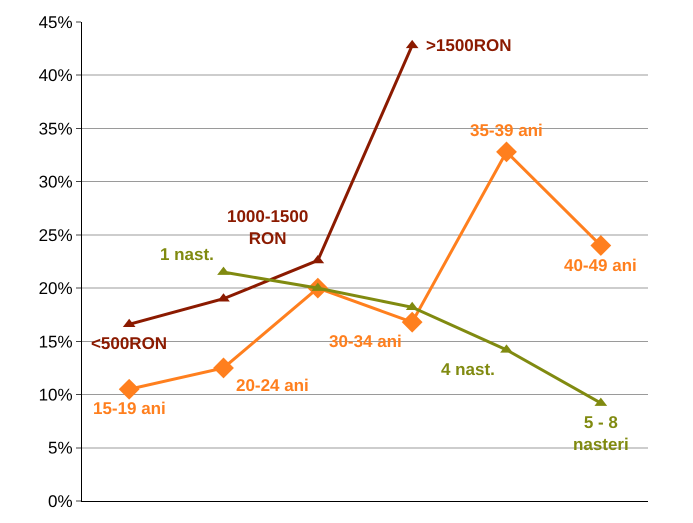 This screenshot has height=523, width=693. I want to click on y-tick-label: 30%, so click(55, 182).